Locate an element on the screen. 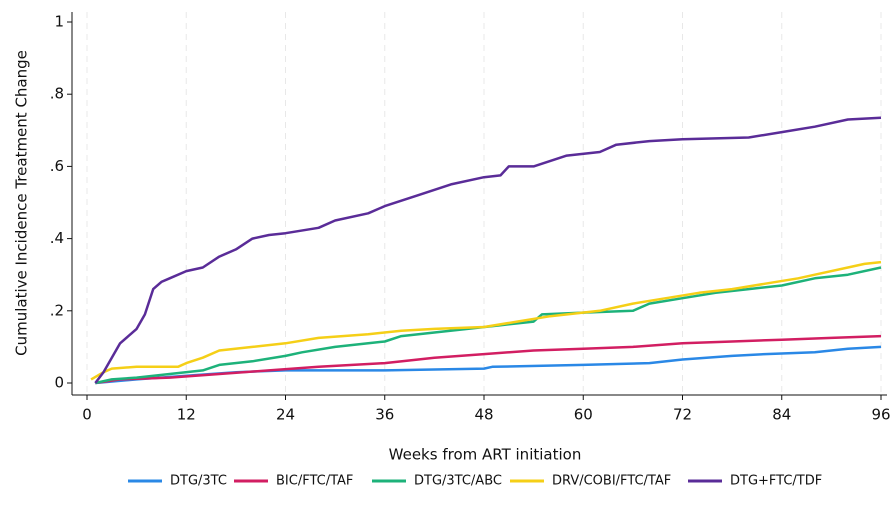 The image size is (894, 517). x-tick-label: 48 is located at coordinates (483, 415).